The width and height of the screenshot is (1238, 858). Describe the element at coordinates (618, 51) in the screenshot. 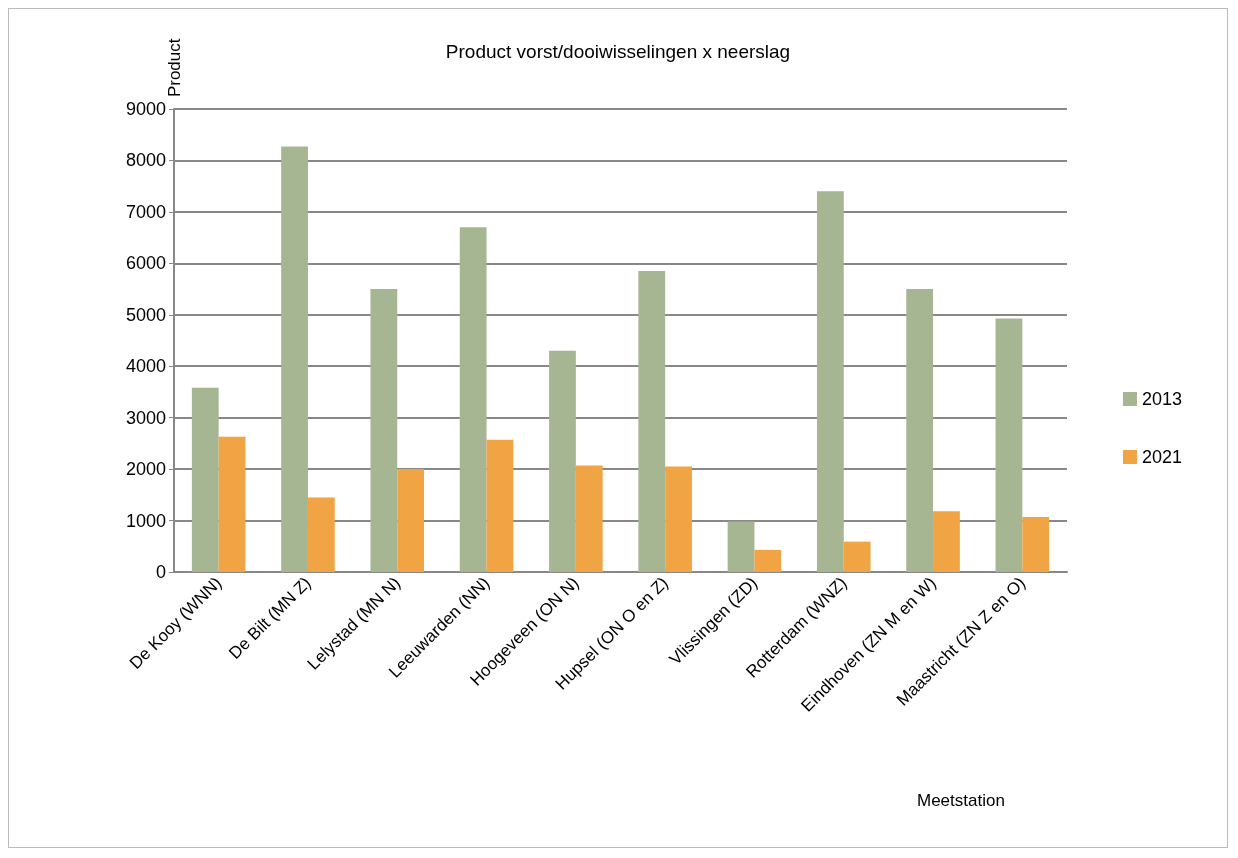

I see `chart-title: Product vorst/dooiwisselingen x neerslag` at that location.